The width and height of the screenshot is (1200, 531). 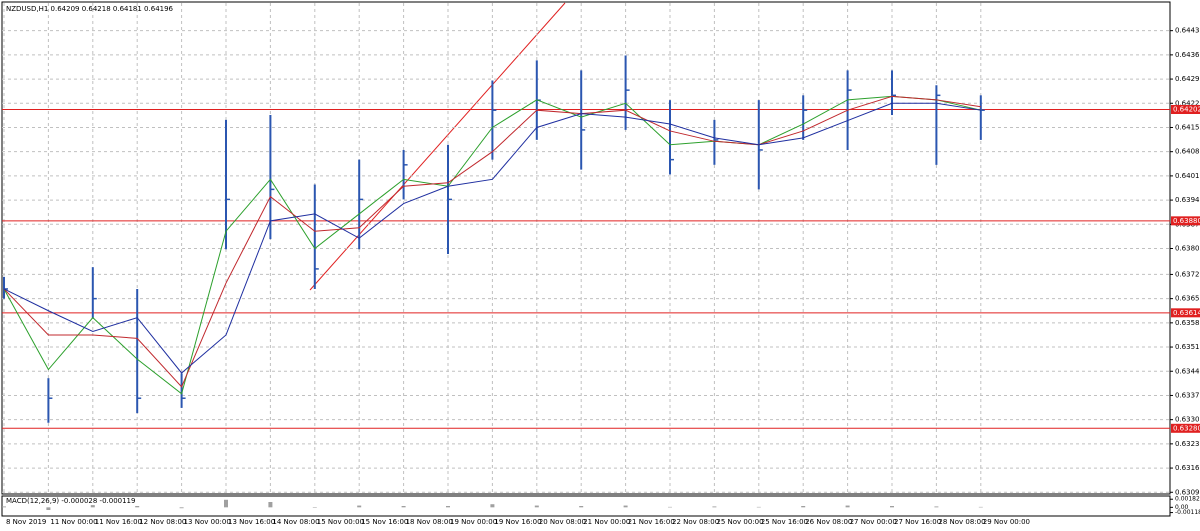 What do you see at coordinates (961, 522) in the screenshot?
I see `x-tick-label: 28 Nov 08:00` at bounding box center [961, 522].